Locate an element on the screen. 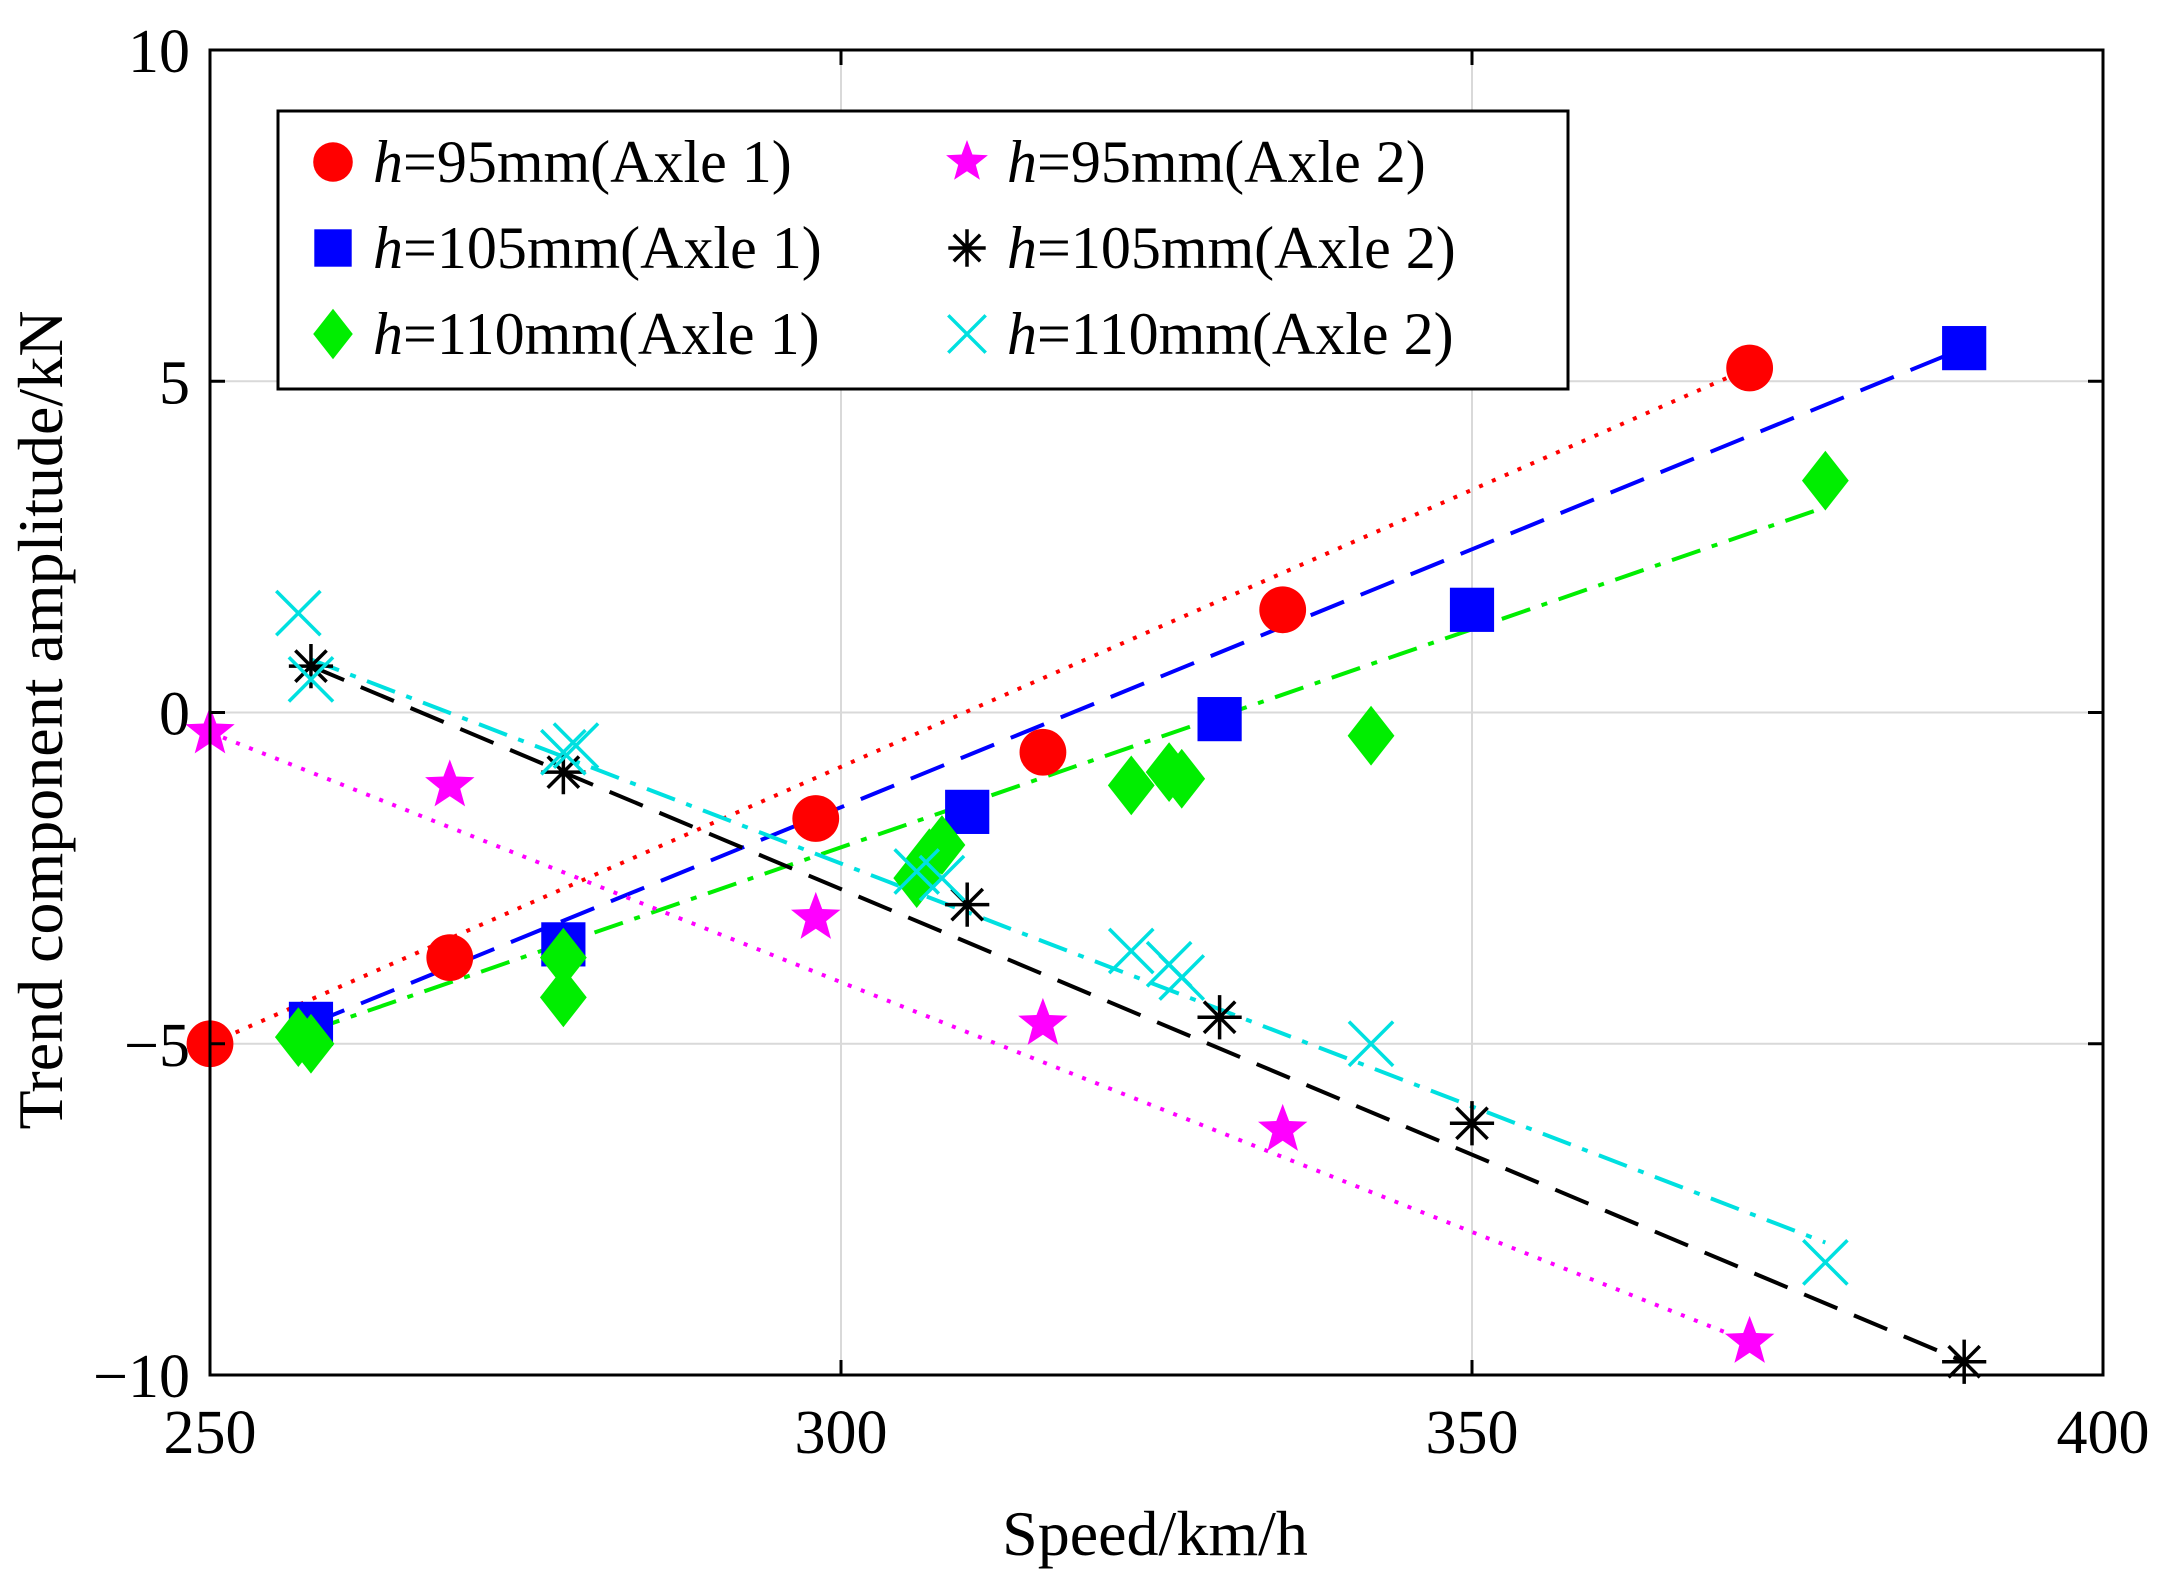  x-axis-label: Speed/km/h is located at coordinates (1155, 1533).